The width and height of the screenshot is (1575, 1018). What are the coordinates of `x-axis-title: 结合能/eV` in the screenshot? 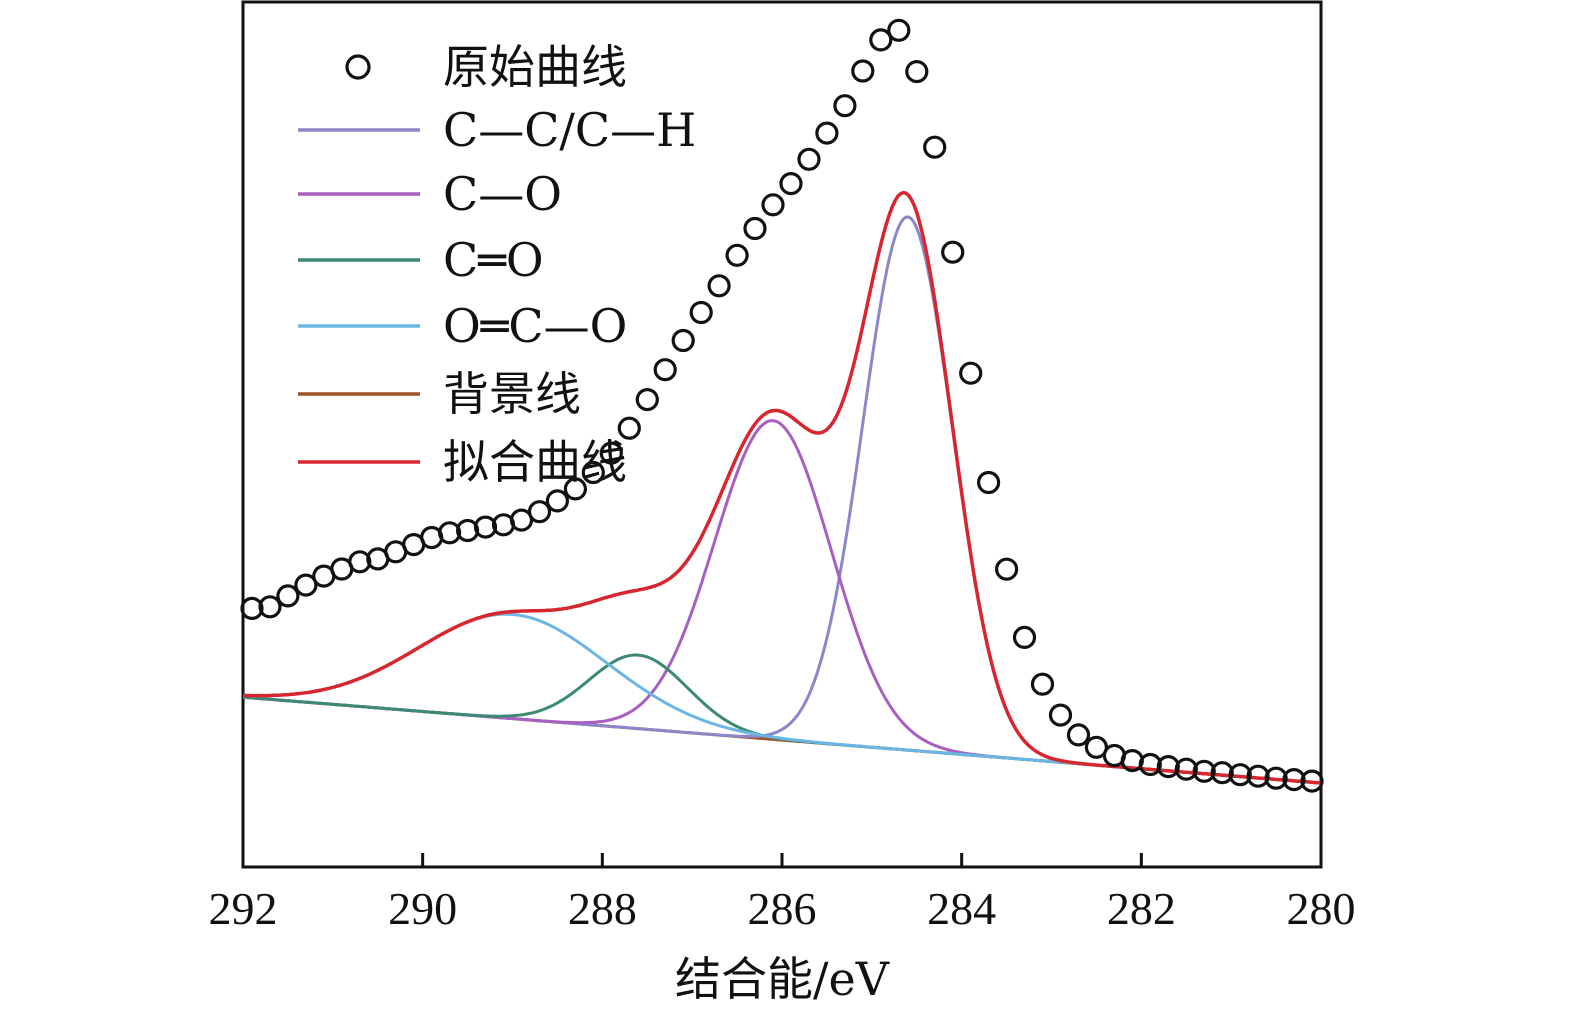 It's located at (782, 979).